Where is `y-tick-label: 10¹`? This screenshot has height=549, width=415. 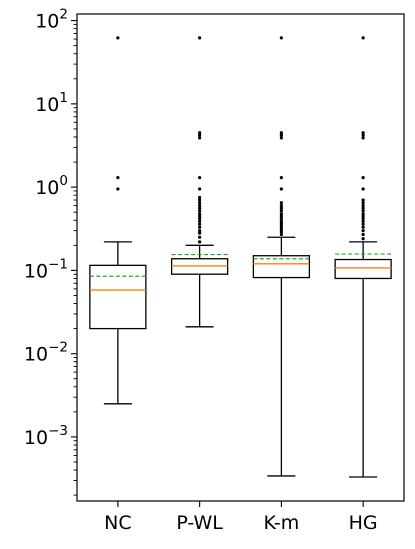
y-tick-label: 10¹ is located at coordinates (51, 103).